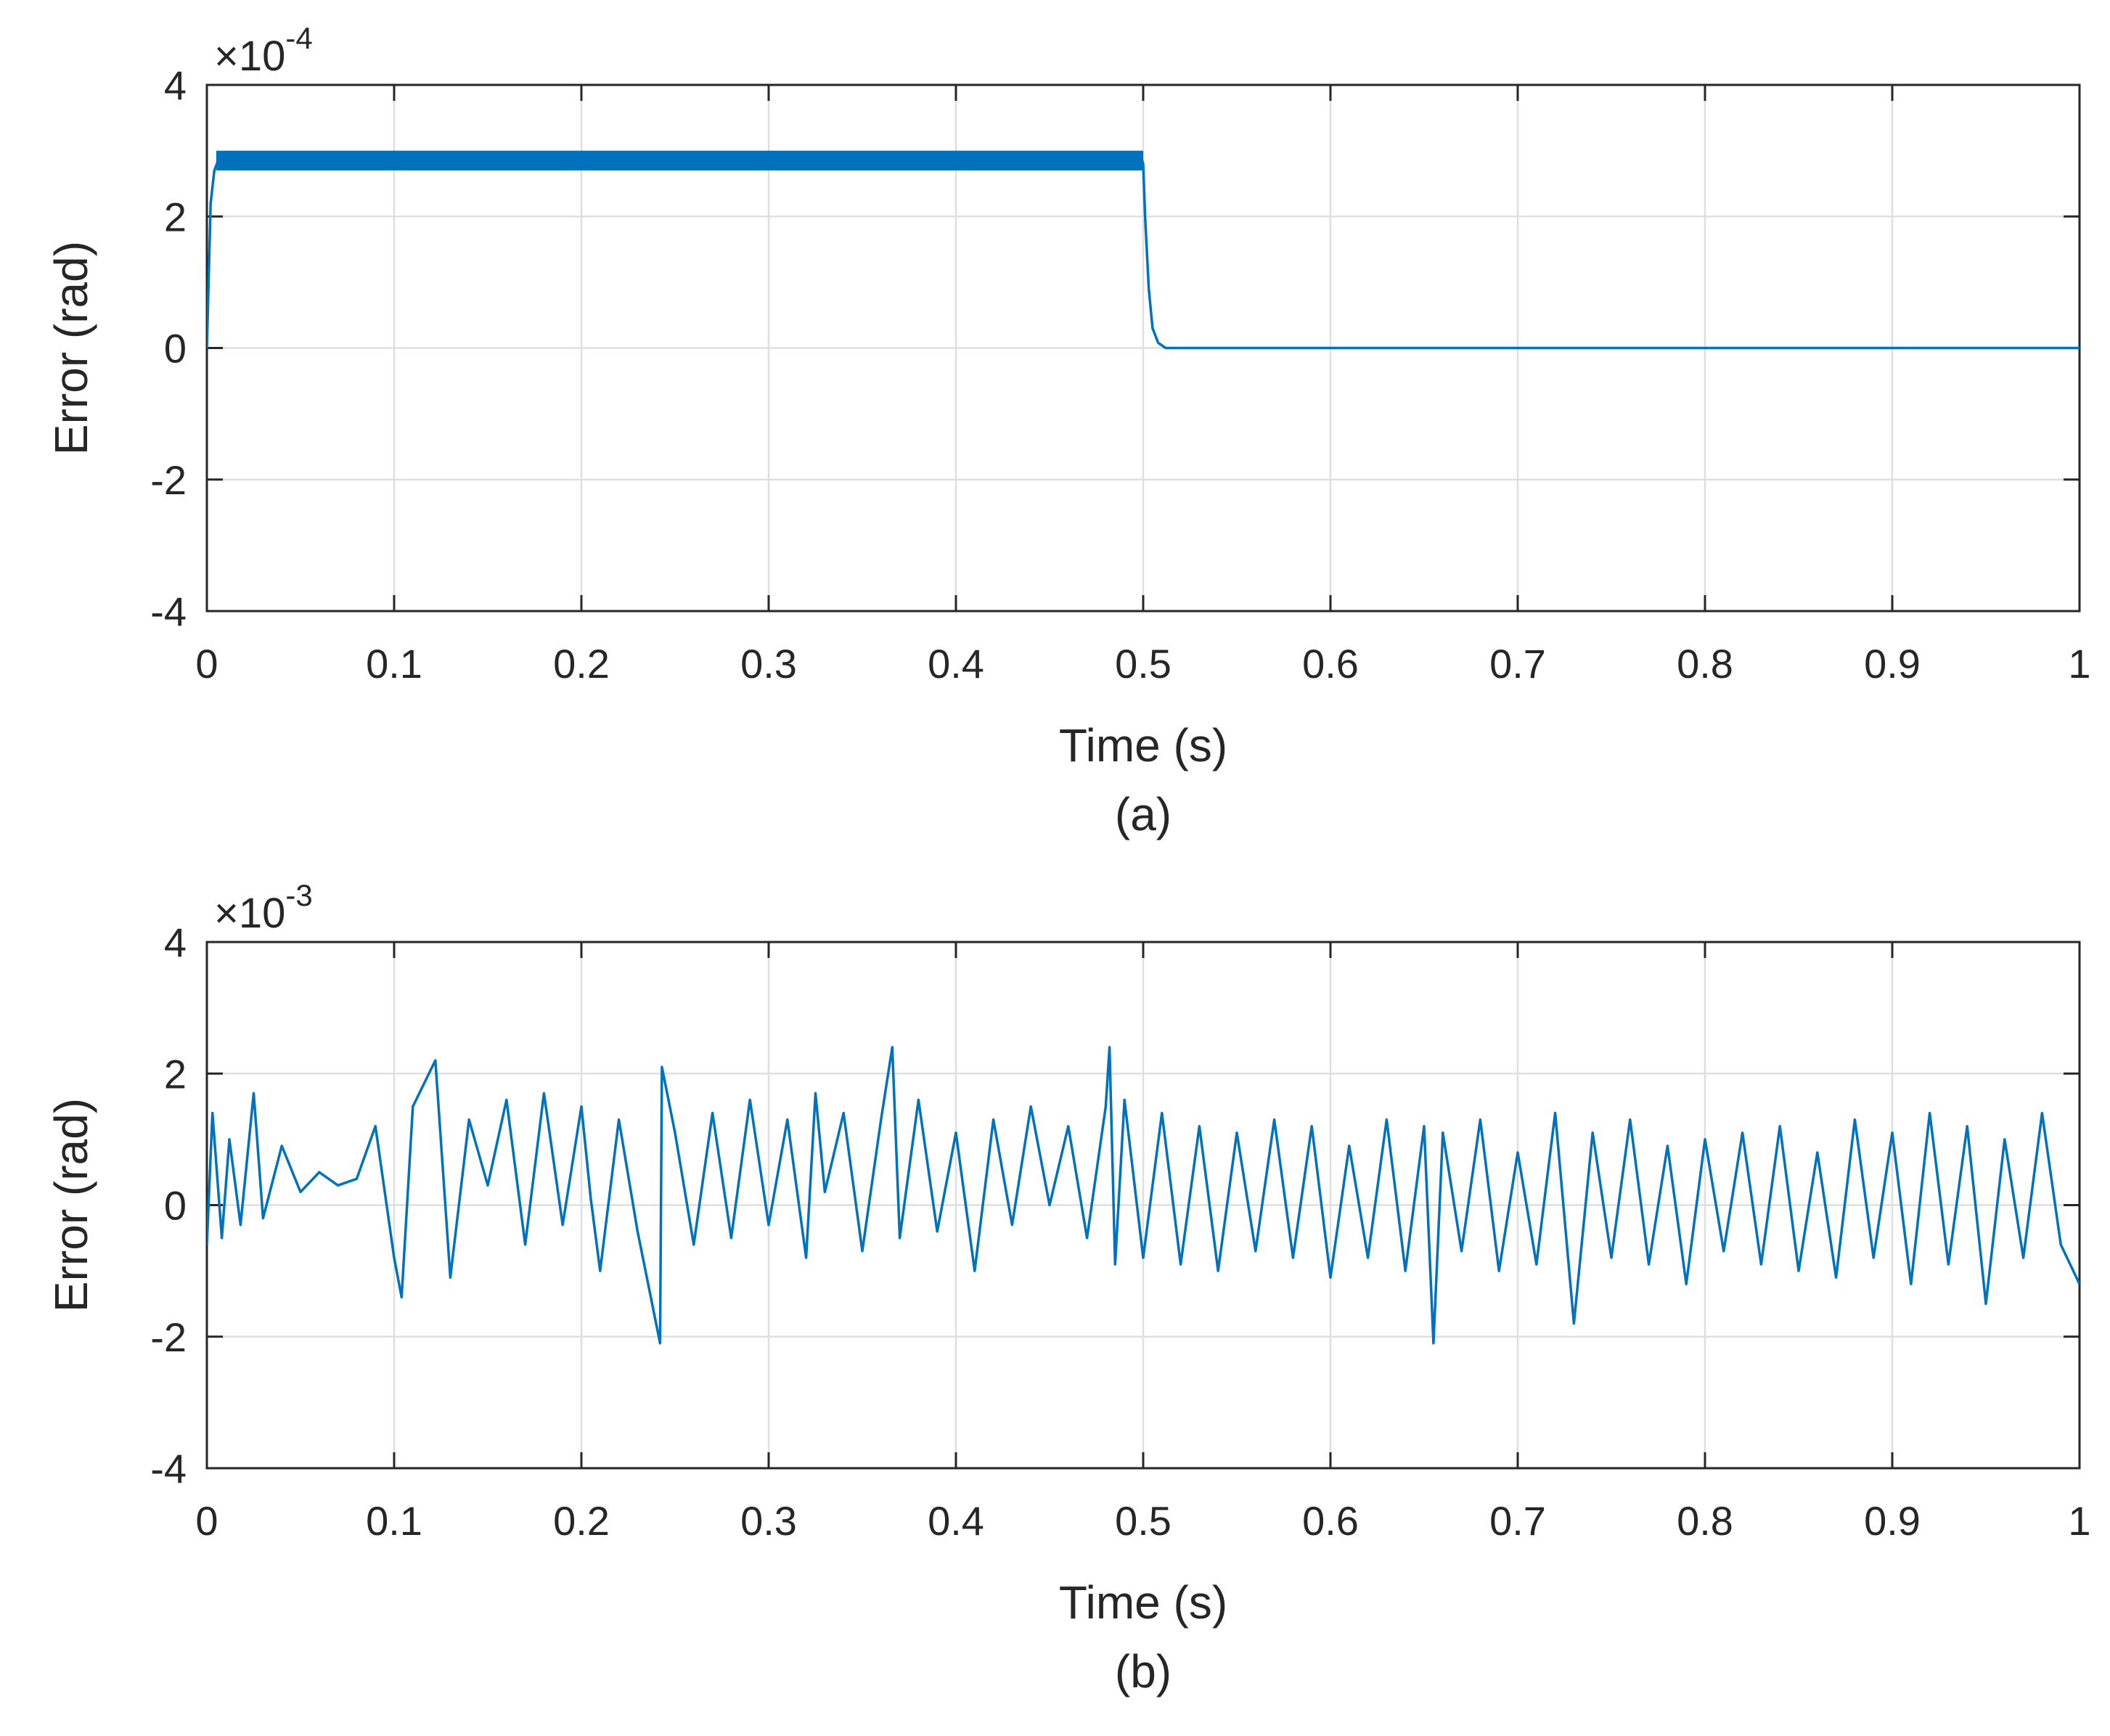 The width and height of the screenshot is (2110, 1736). I want to click on panel-a-y-tick-labels: 4 2 0 -2 -4, so click(168, 348).